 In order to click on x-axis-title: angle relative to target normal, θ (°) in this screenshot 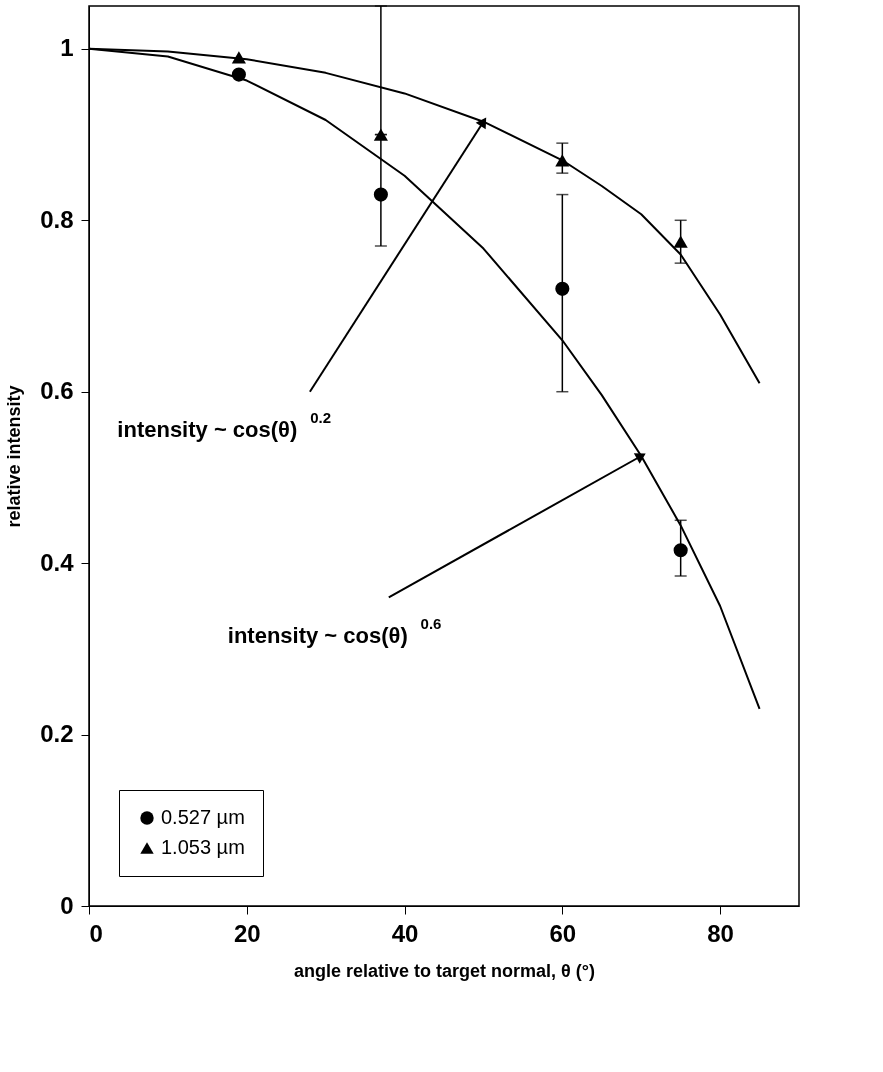, I will do `click(444, 970)`.